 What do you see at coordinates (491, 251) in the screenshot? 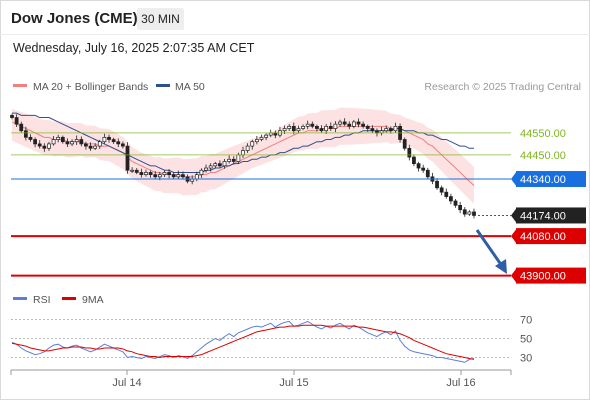
I see `forecast-arrow` at bounding box center [491, 251].